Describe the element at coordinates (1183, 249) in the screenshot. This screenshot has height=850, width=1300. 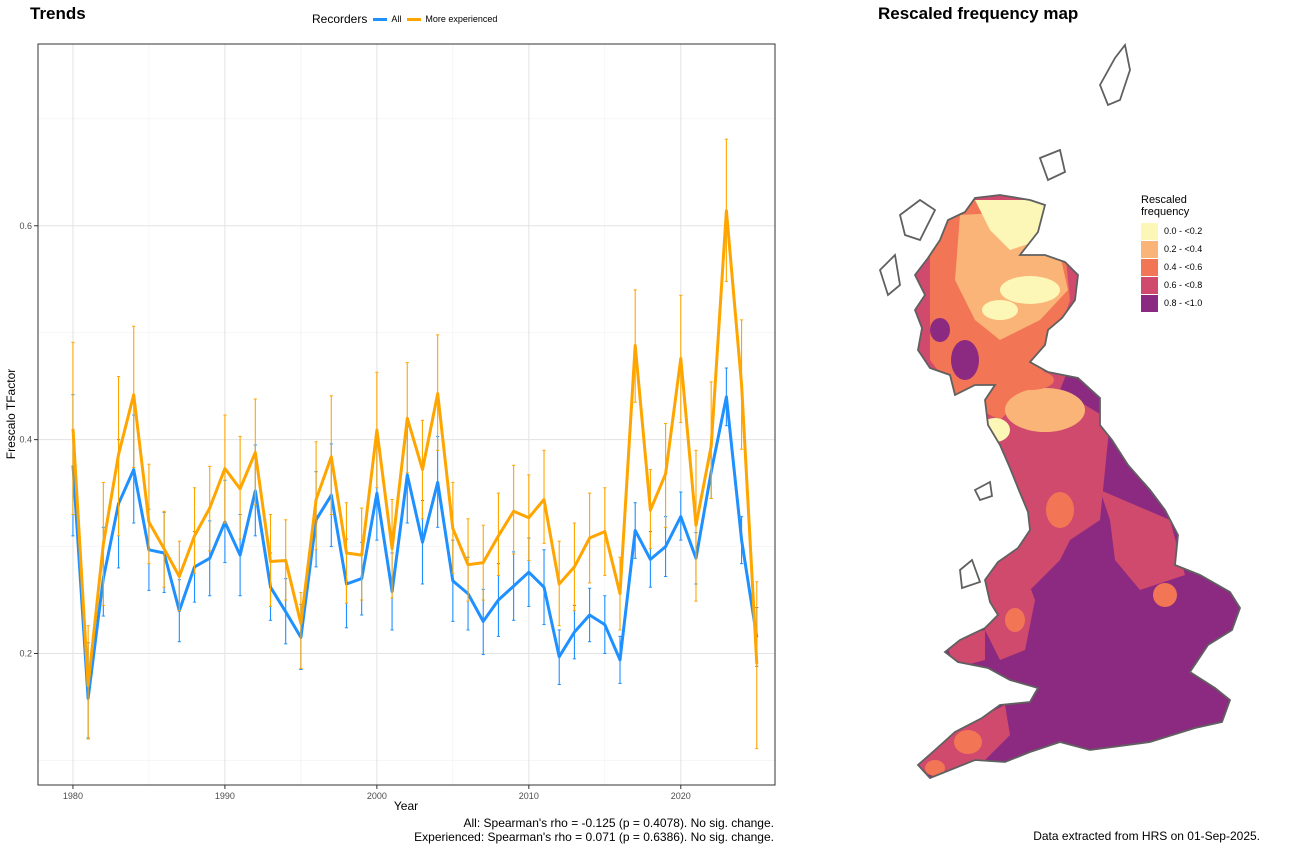
I see `map-legend-label: 0.2 - <0.4` at that location.